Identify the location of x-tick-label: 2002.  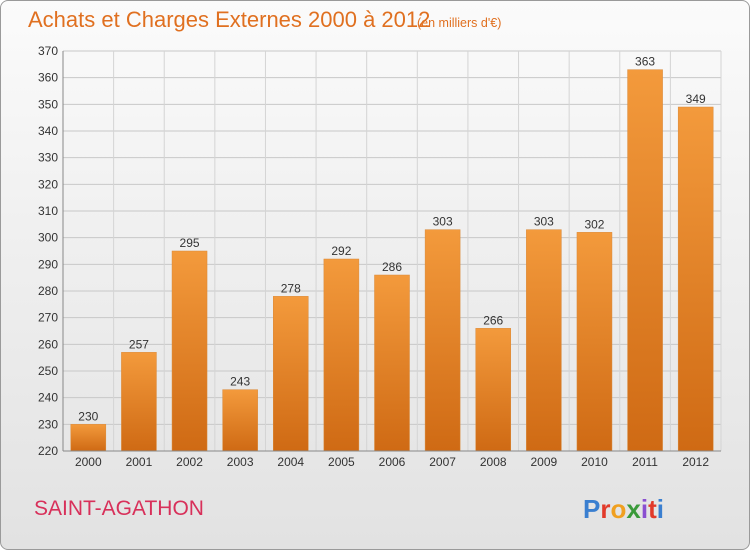
(189, 462).